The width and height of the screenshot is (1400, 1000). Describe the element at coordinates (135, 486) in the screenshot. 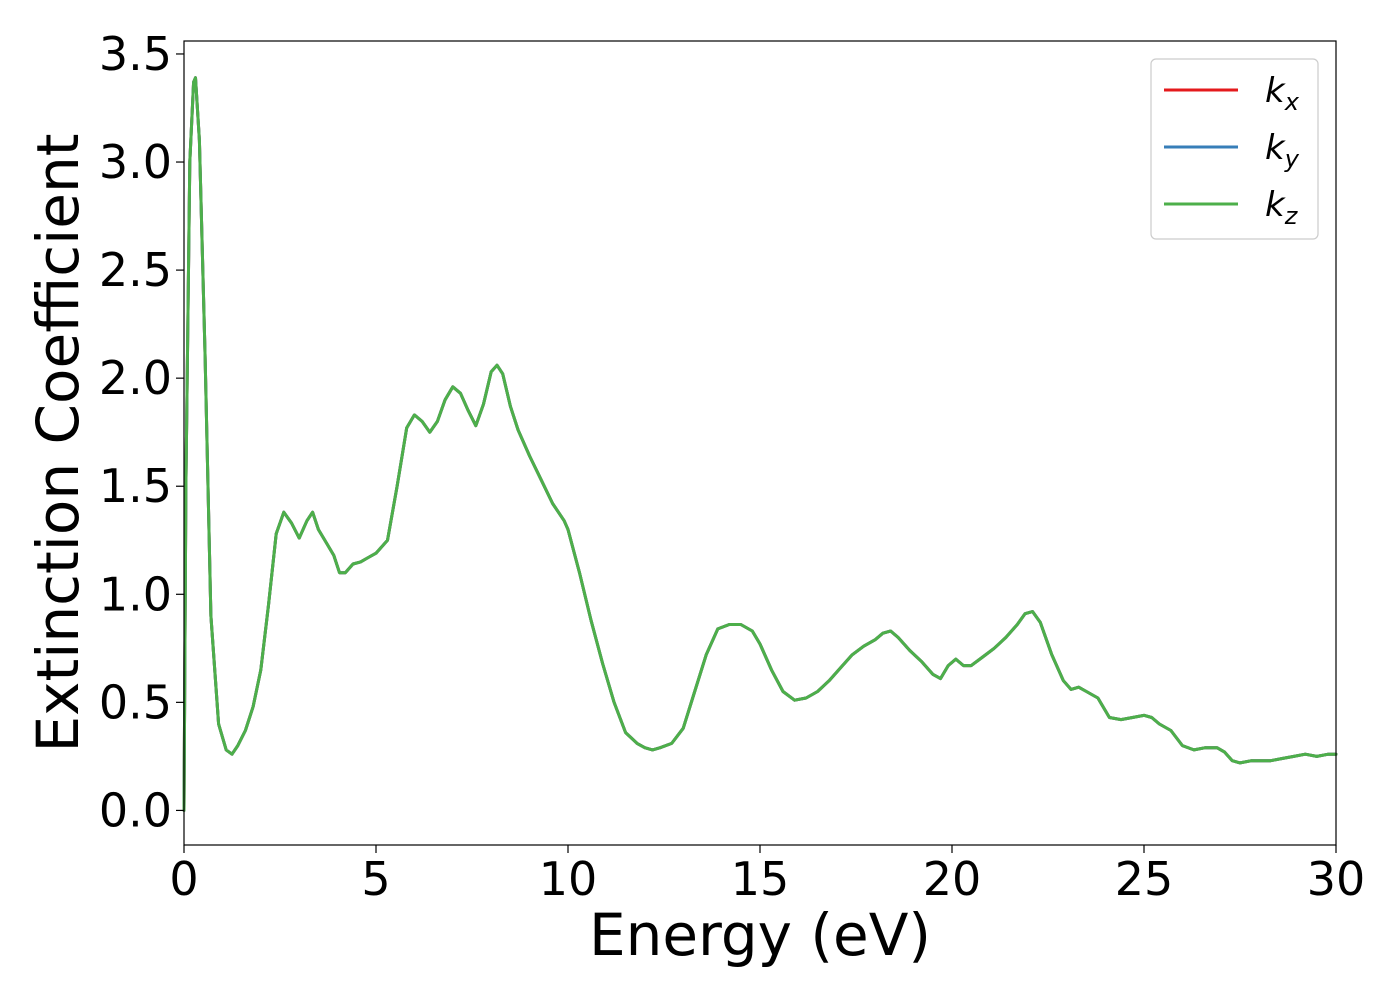

I see `y-tick-label: 1.5` at that location.